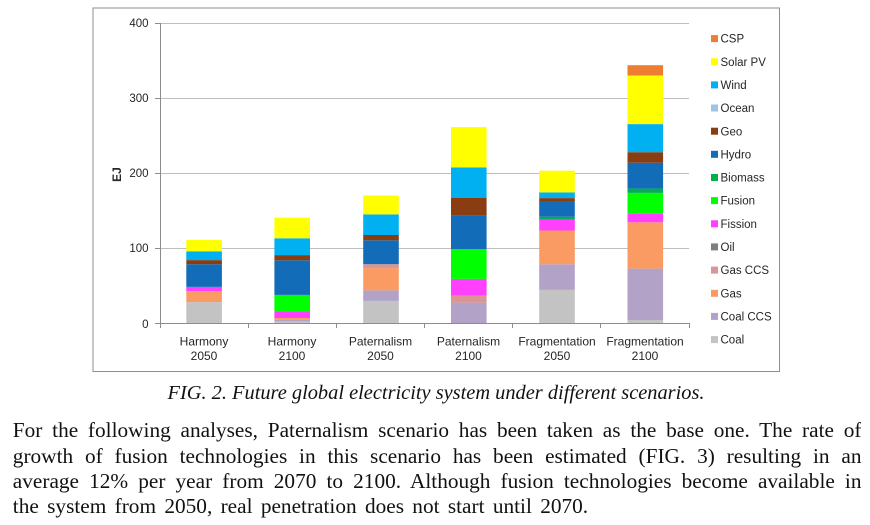 This screenshot has width=870, height=525. Describe the element at coordinates (731, 294) in the screenshot. I see `svg-text: Gas` at that location.